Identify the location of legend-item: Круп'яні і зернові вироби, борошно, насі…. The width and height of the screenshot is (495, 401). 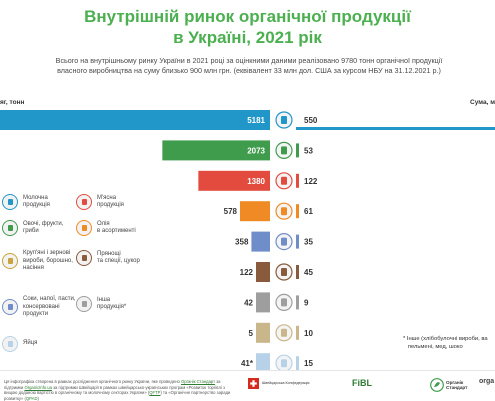
(37, 261).